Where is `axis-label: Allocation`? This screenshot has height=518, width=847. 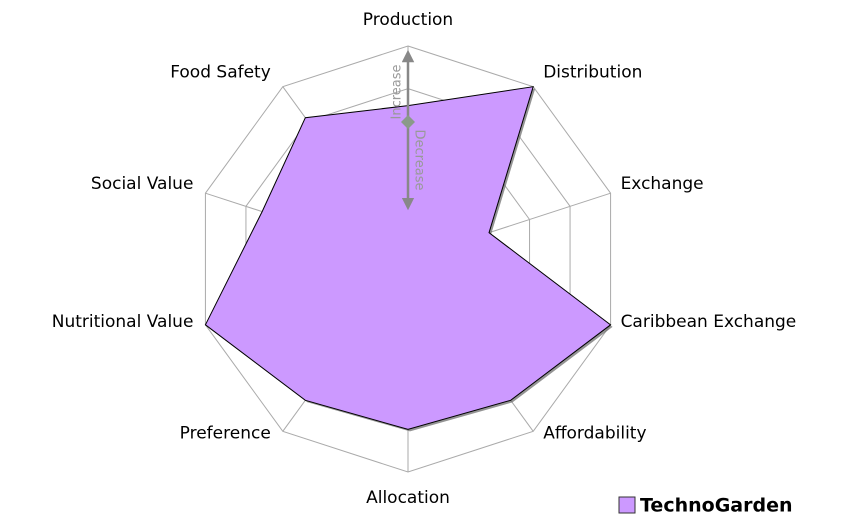
axis-label: Allocation is located at coordinates (408, 498).